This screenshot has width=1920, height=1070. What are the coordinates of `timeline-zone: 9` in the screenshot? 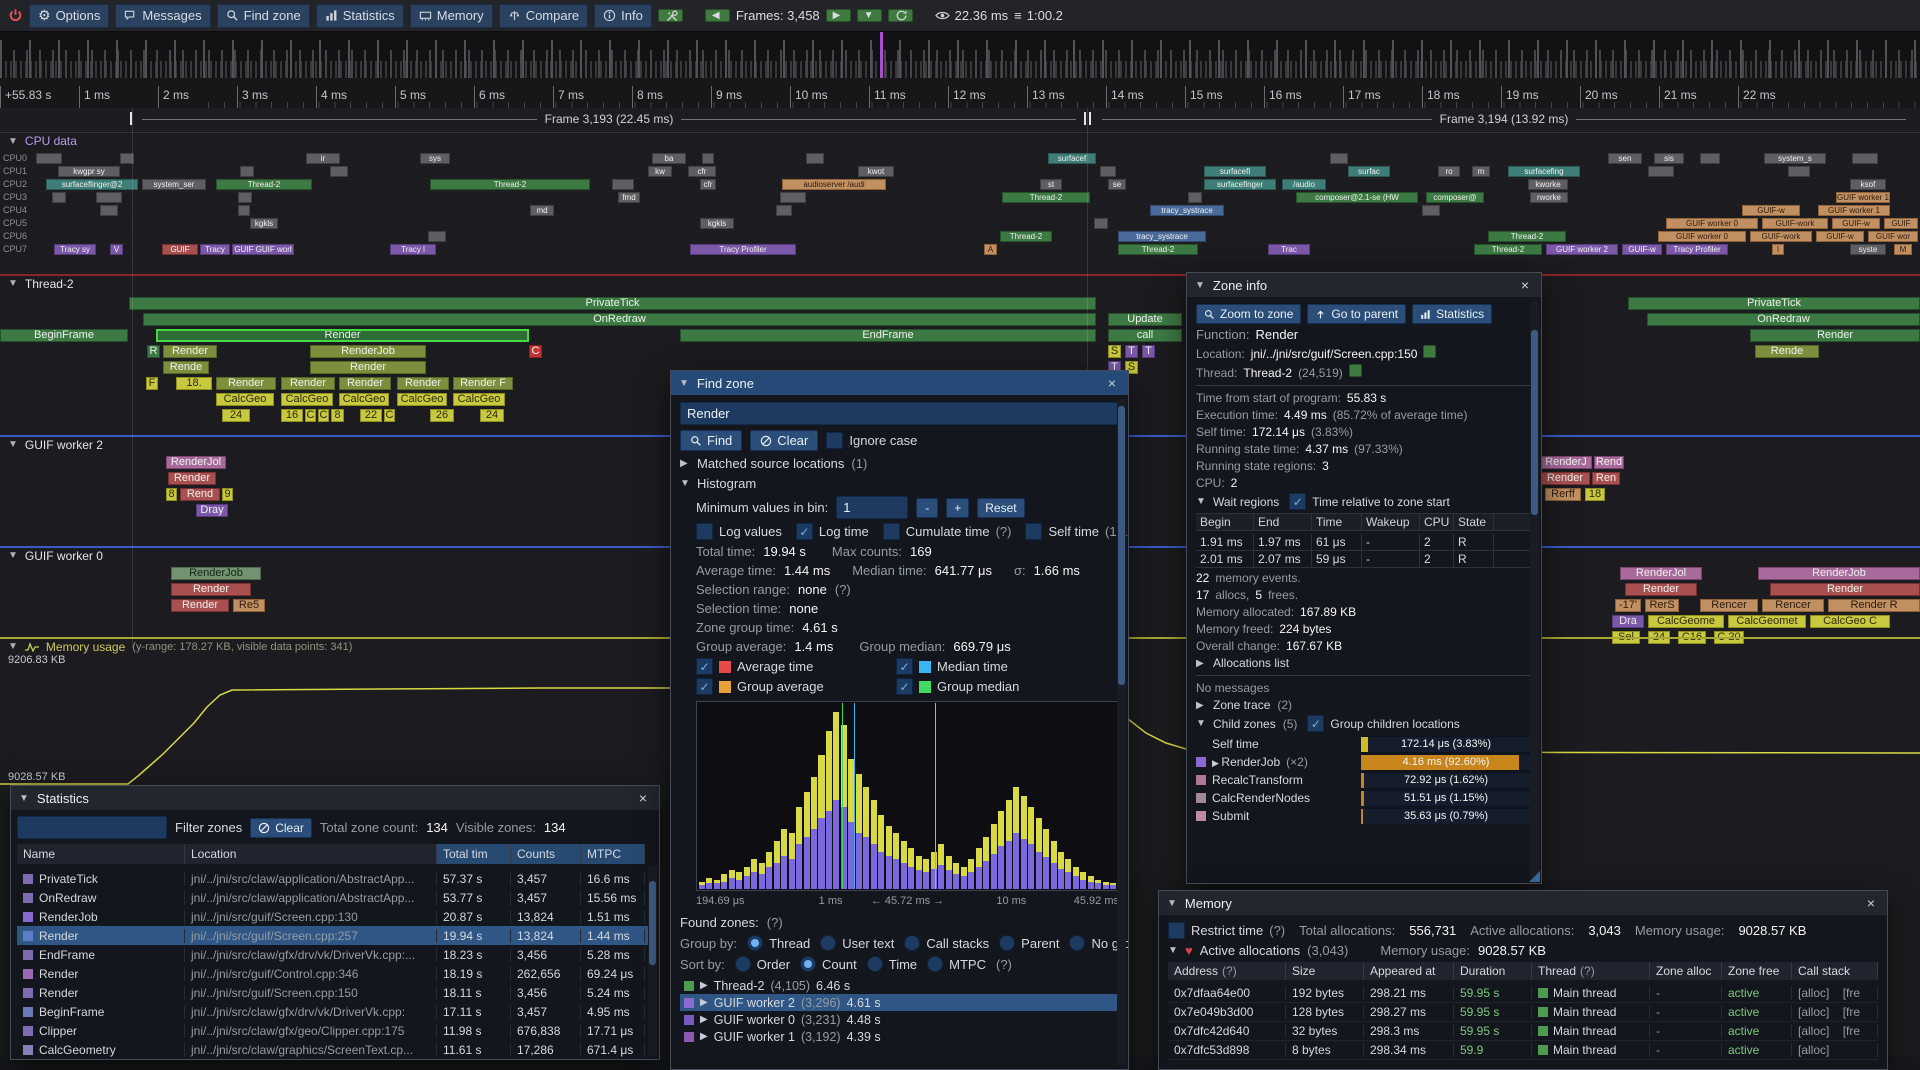 It's located at (227, 494).